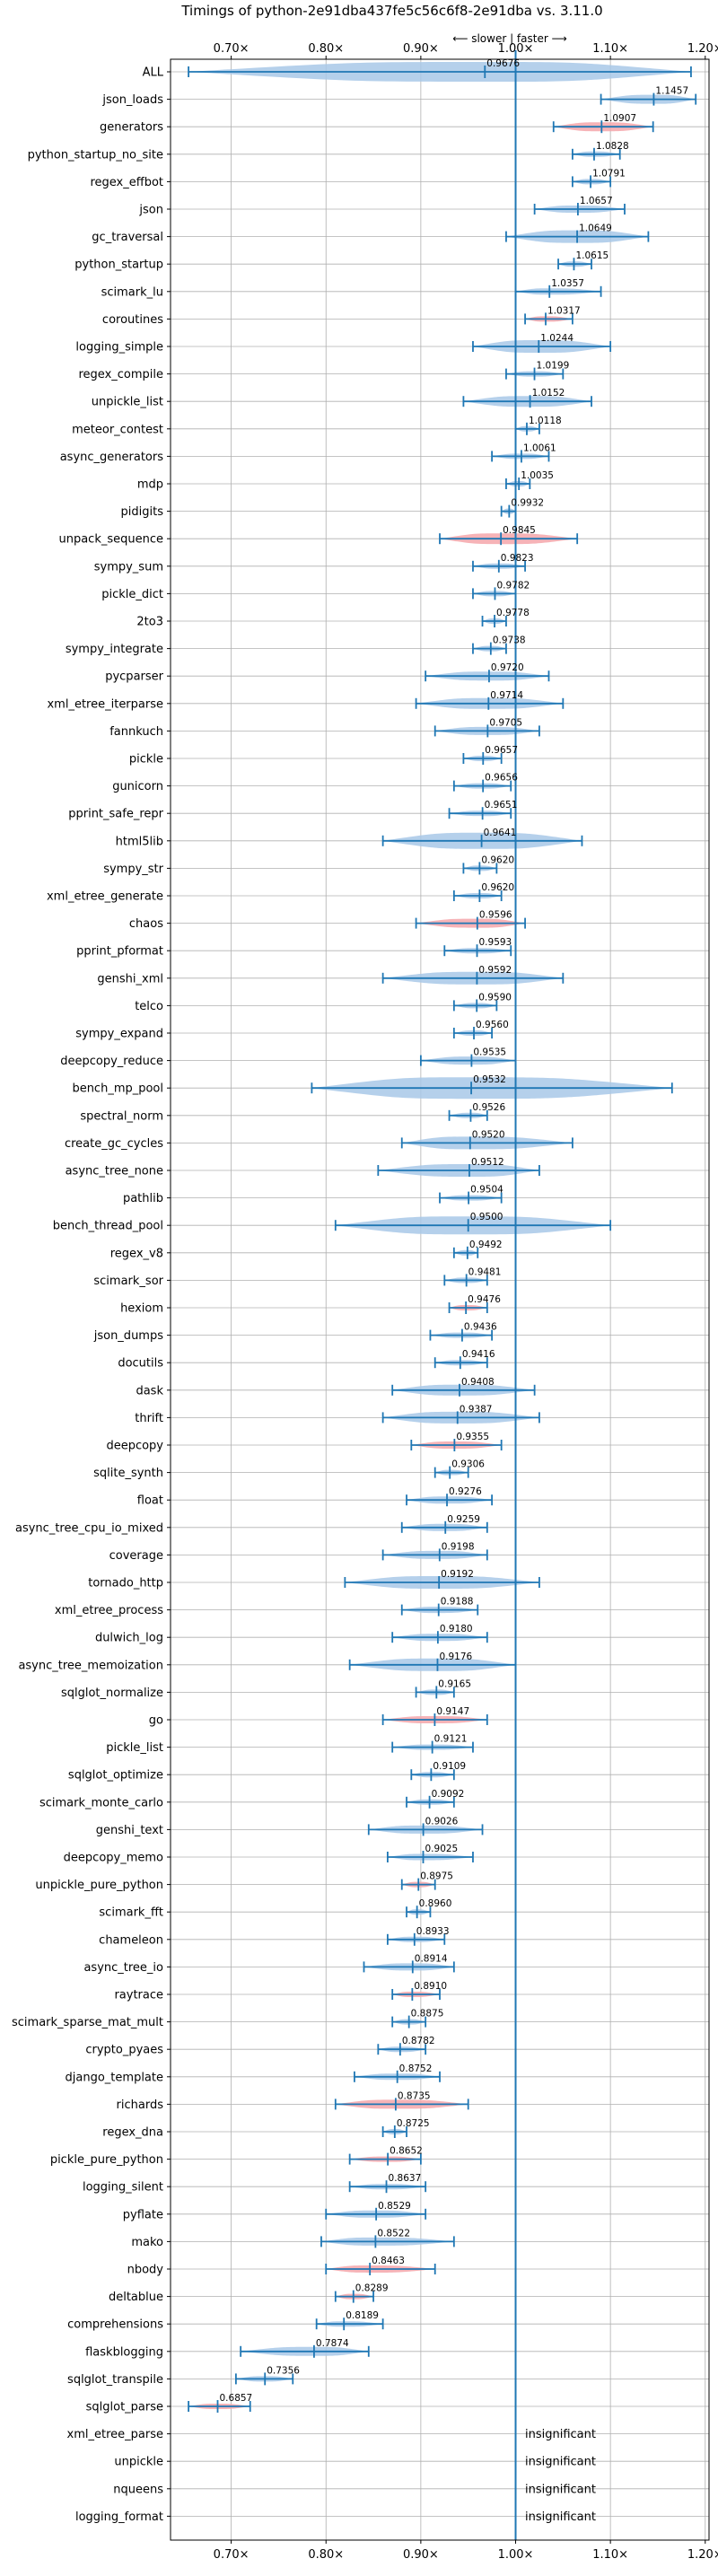  Describe the element at coordinates (128, 1473) in the screenshot. I see `benchmark-name: sqlite_synth` at that location.